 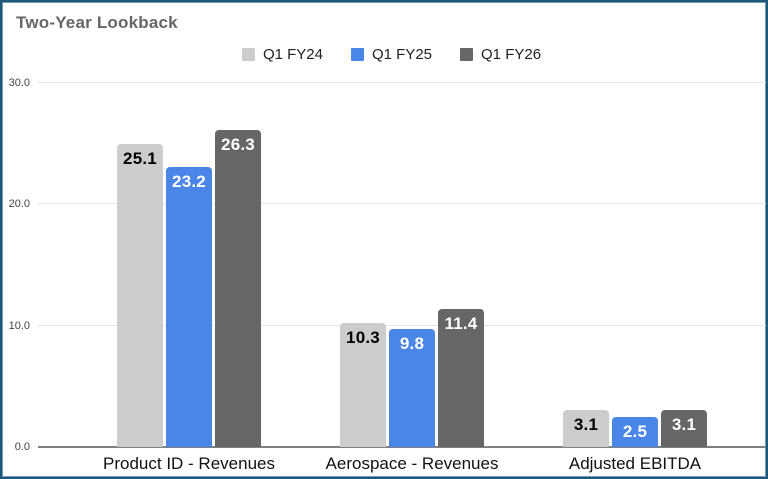 What do you see at coordinates (402, 54) in the screenshot?
I see `legend-label: Q1 FY25` at bounding box center [402, 54].